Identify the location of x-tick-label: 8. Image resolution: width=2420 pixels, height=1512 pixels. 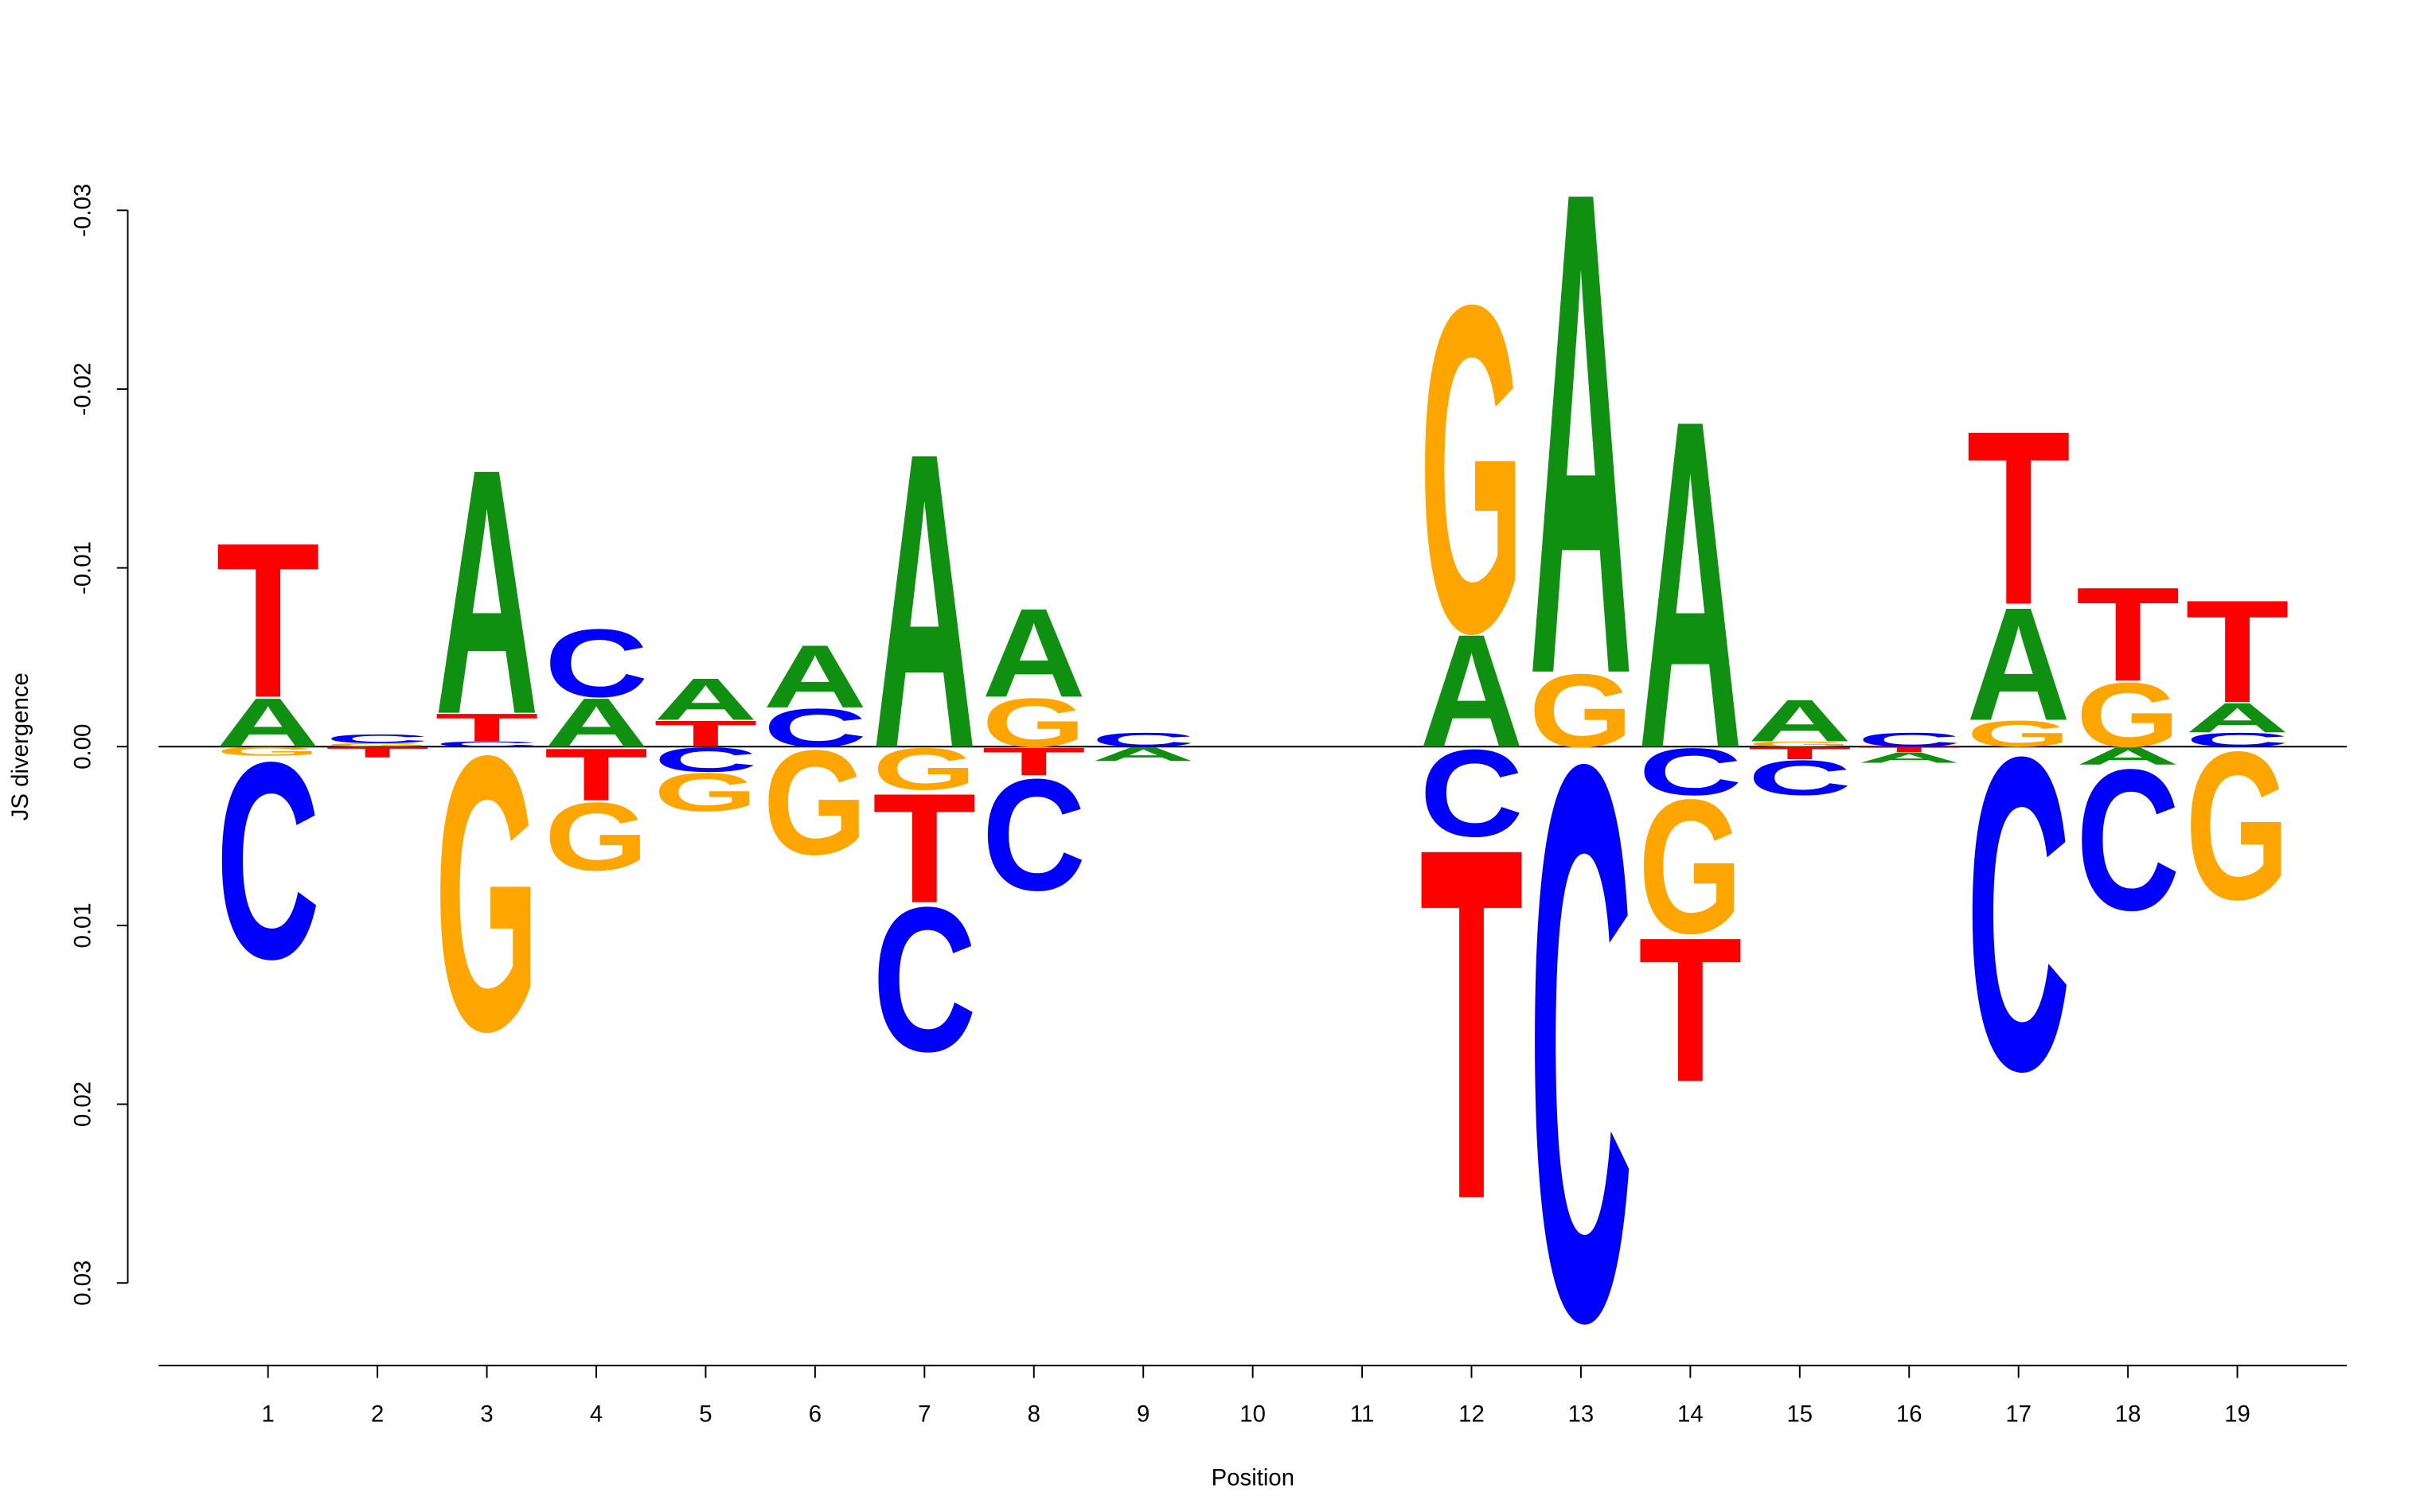
(1034, 1414).